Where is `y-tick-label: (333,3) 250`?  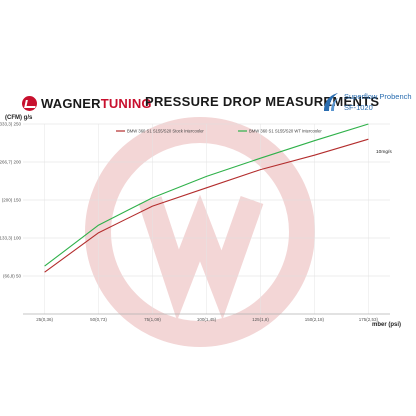
y-tick-label: (333,3) 250 is located at coordinates (10, 124).